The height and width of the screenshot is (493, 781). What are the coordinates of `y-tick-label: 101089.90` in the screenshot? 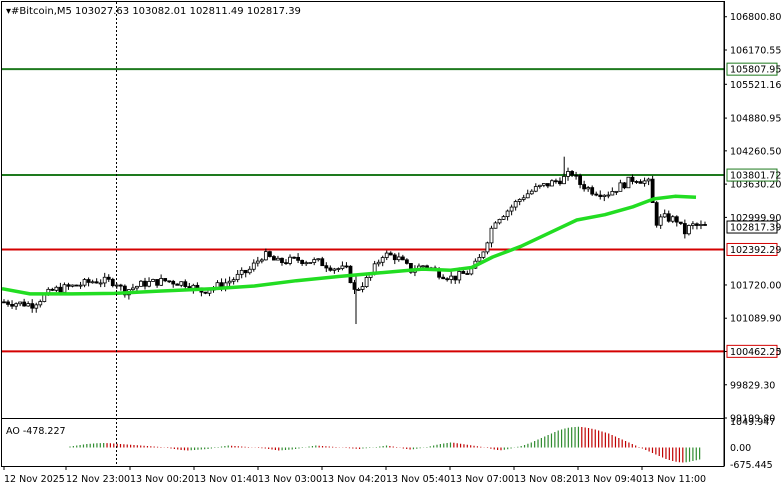 It's located at (755, 319).